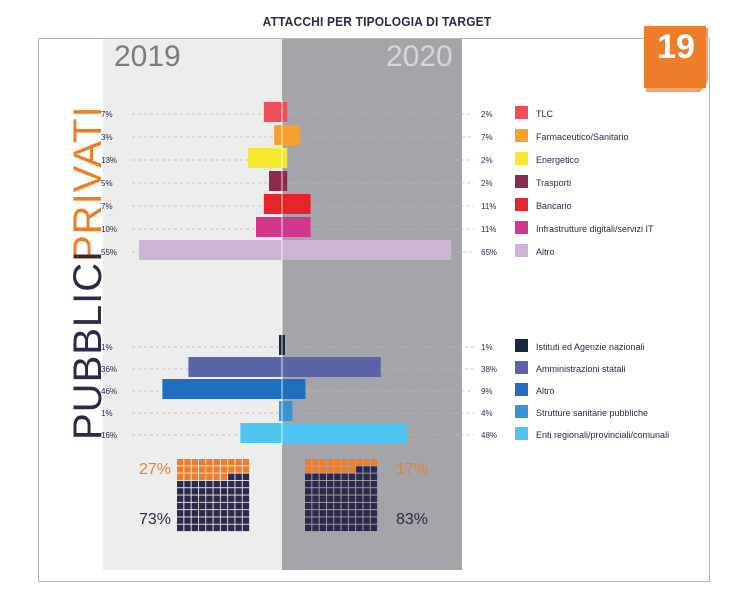 This screenshot has width=754, height=590. What do you see at coordinates (521, 135) in the screenshot?
I see `legend-swatch-privati-farmaceutico-sanitario` at bounding box center [521, 135].